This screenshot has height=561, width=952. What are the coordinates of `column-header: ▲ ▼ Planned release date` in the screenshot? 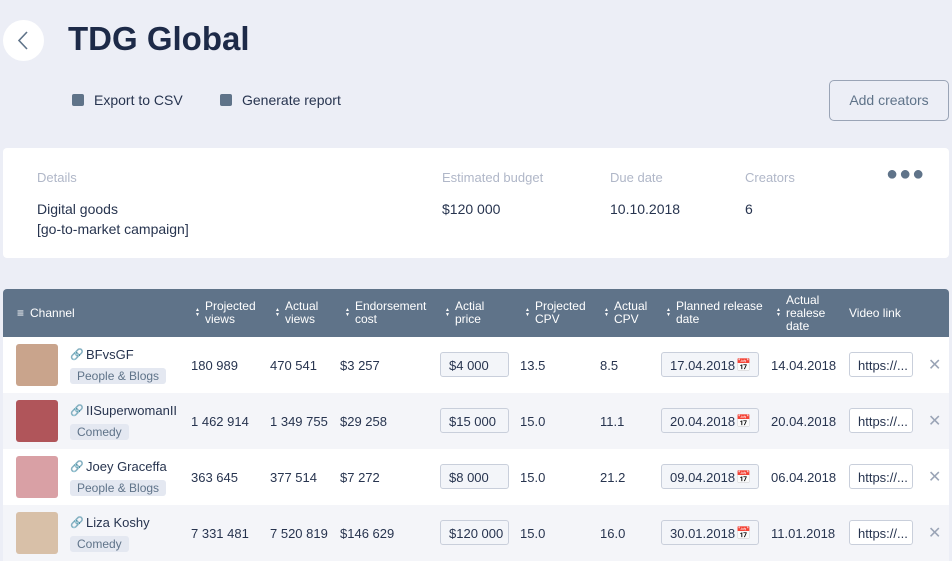 It's located at (717, 313).